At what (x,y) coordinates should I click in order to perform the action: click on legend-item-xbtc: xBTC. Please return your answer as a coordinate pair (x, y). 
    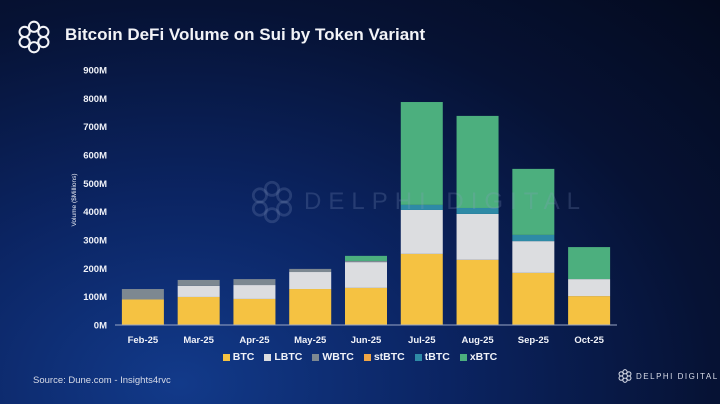
    Looking at the image, I should click on (478, 357).